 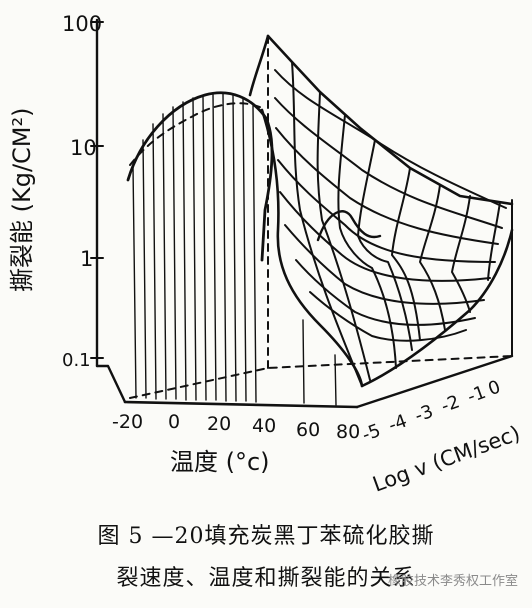 I want to click on z-tick-label-minus3: -3, so click(x=424, y=414).